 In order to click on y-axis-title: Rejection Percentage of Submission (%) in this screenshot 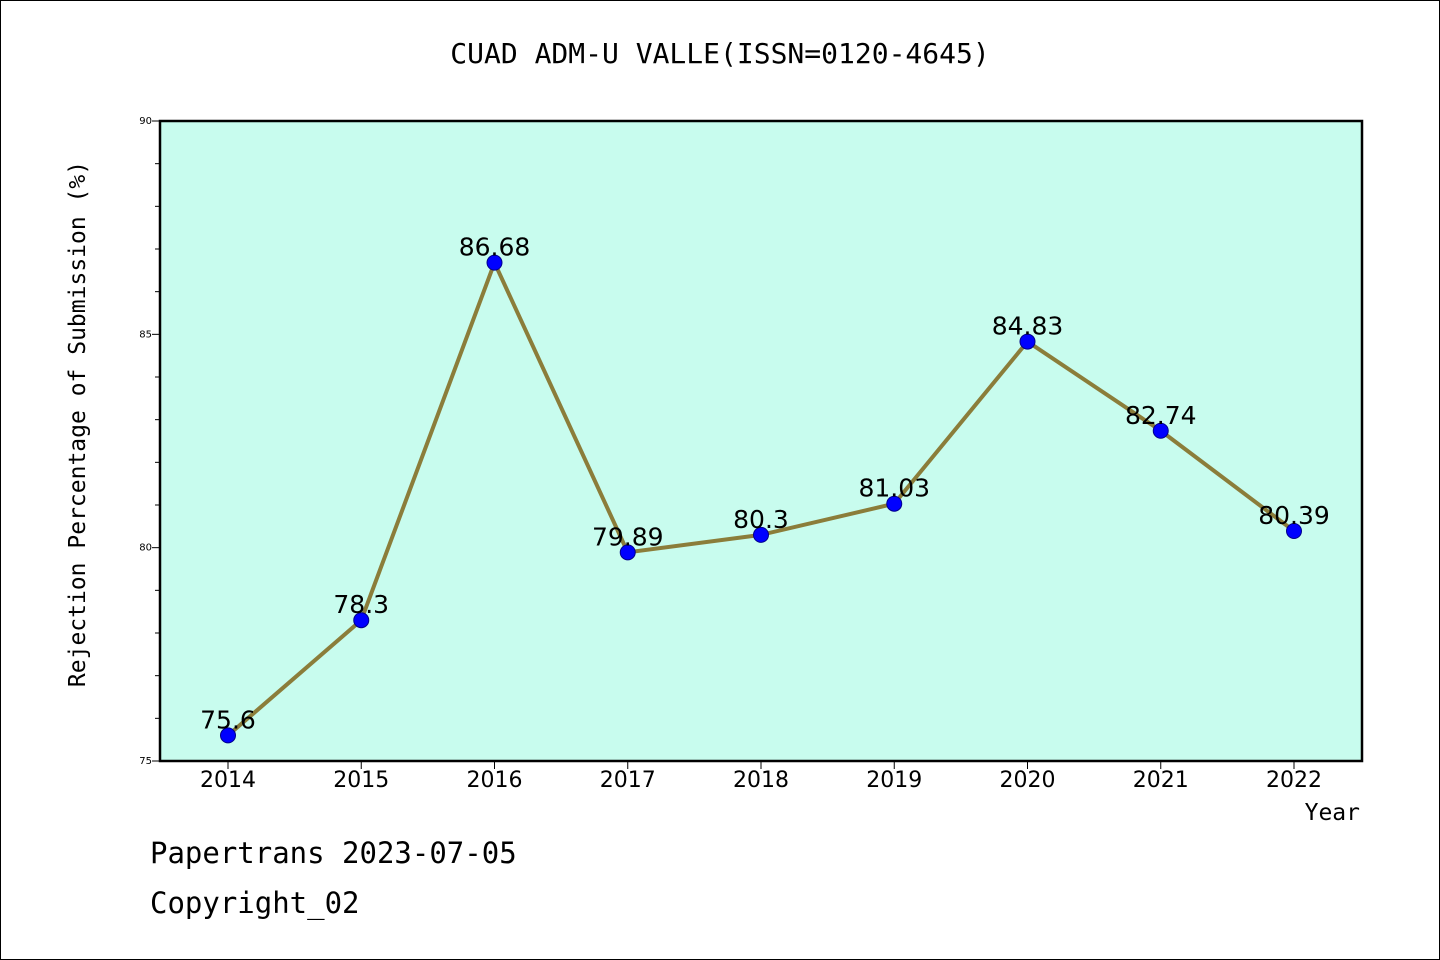, I will do `click(78, 424)`.